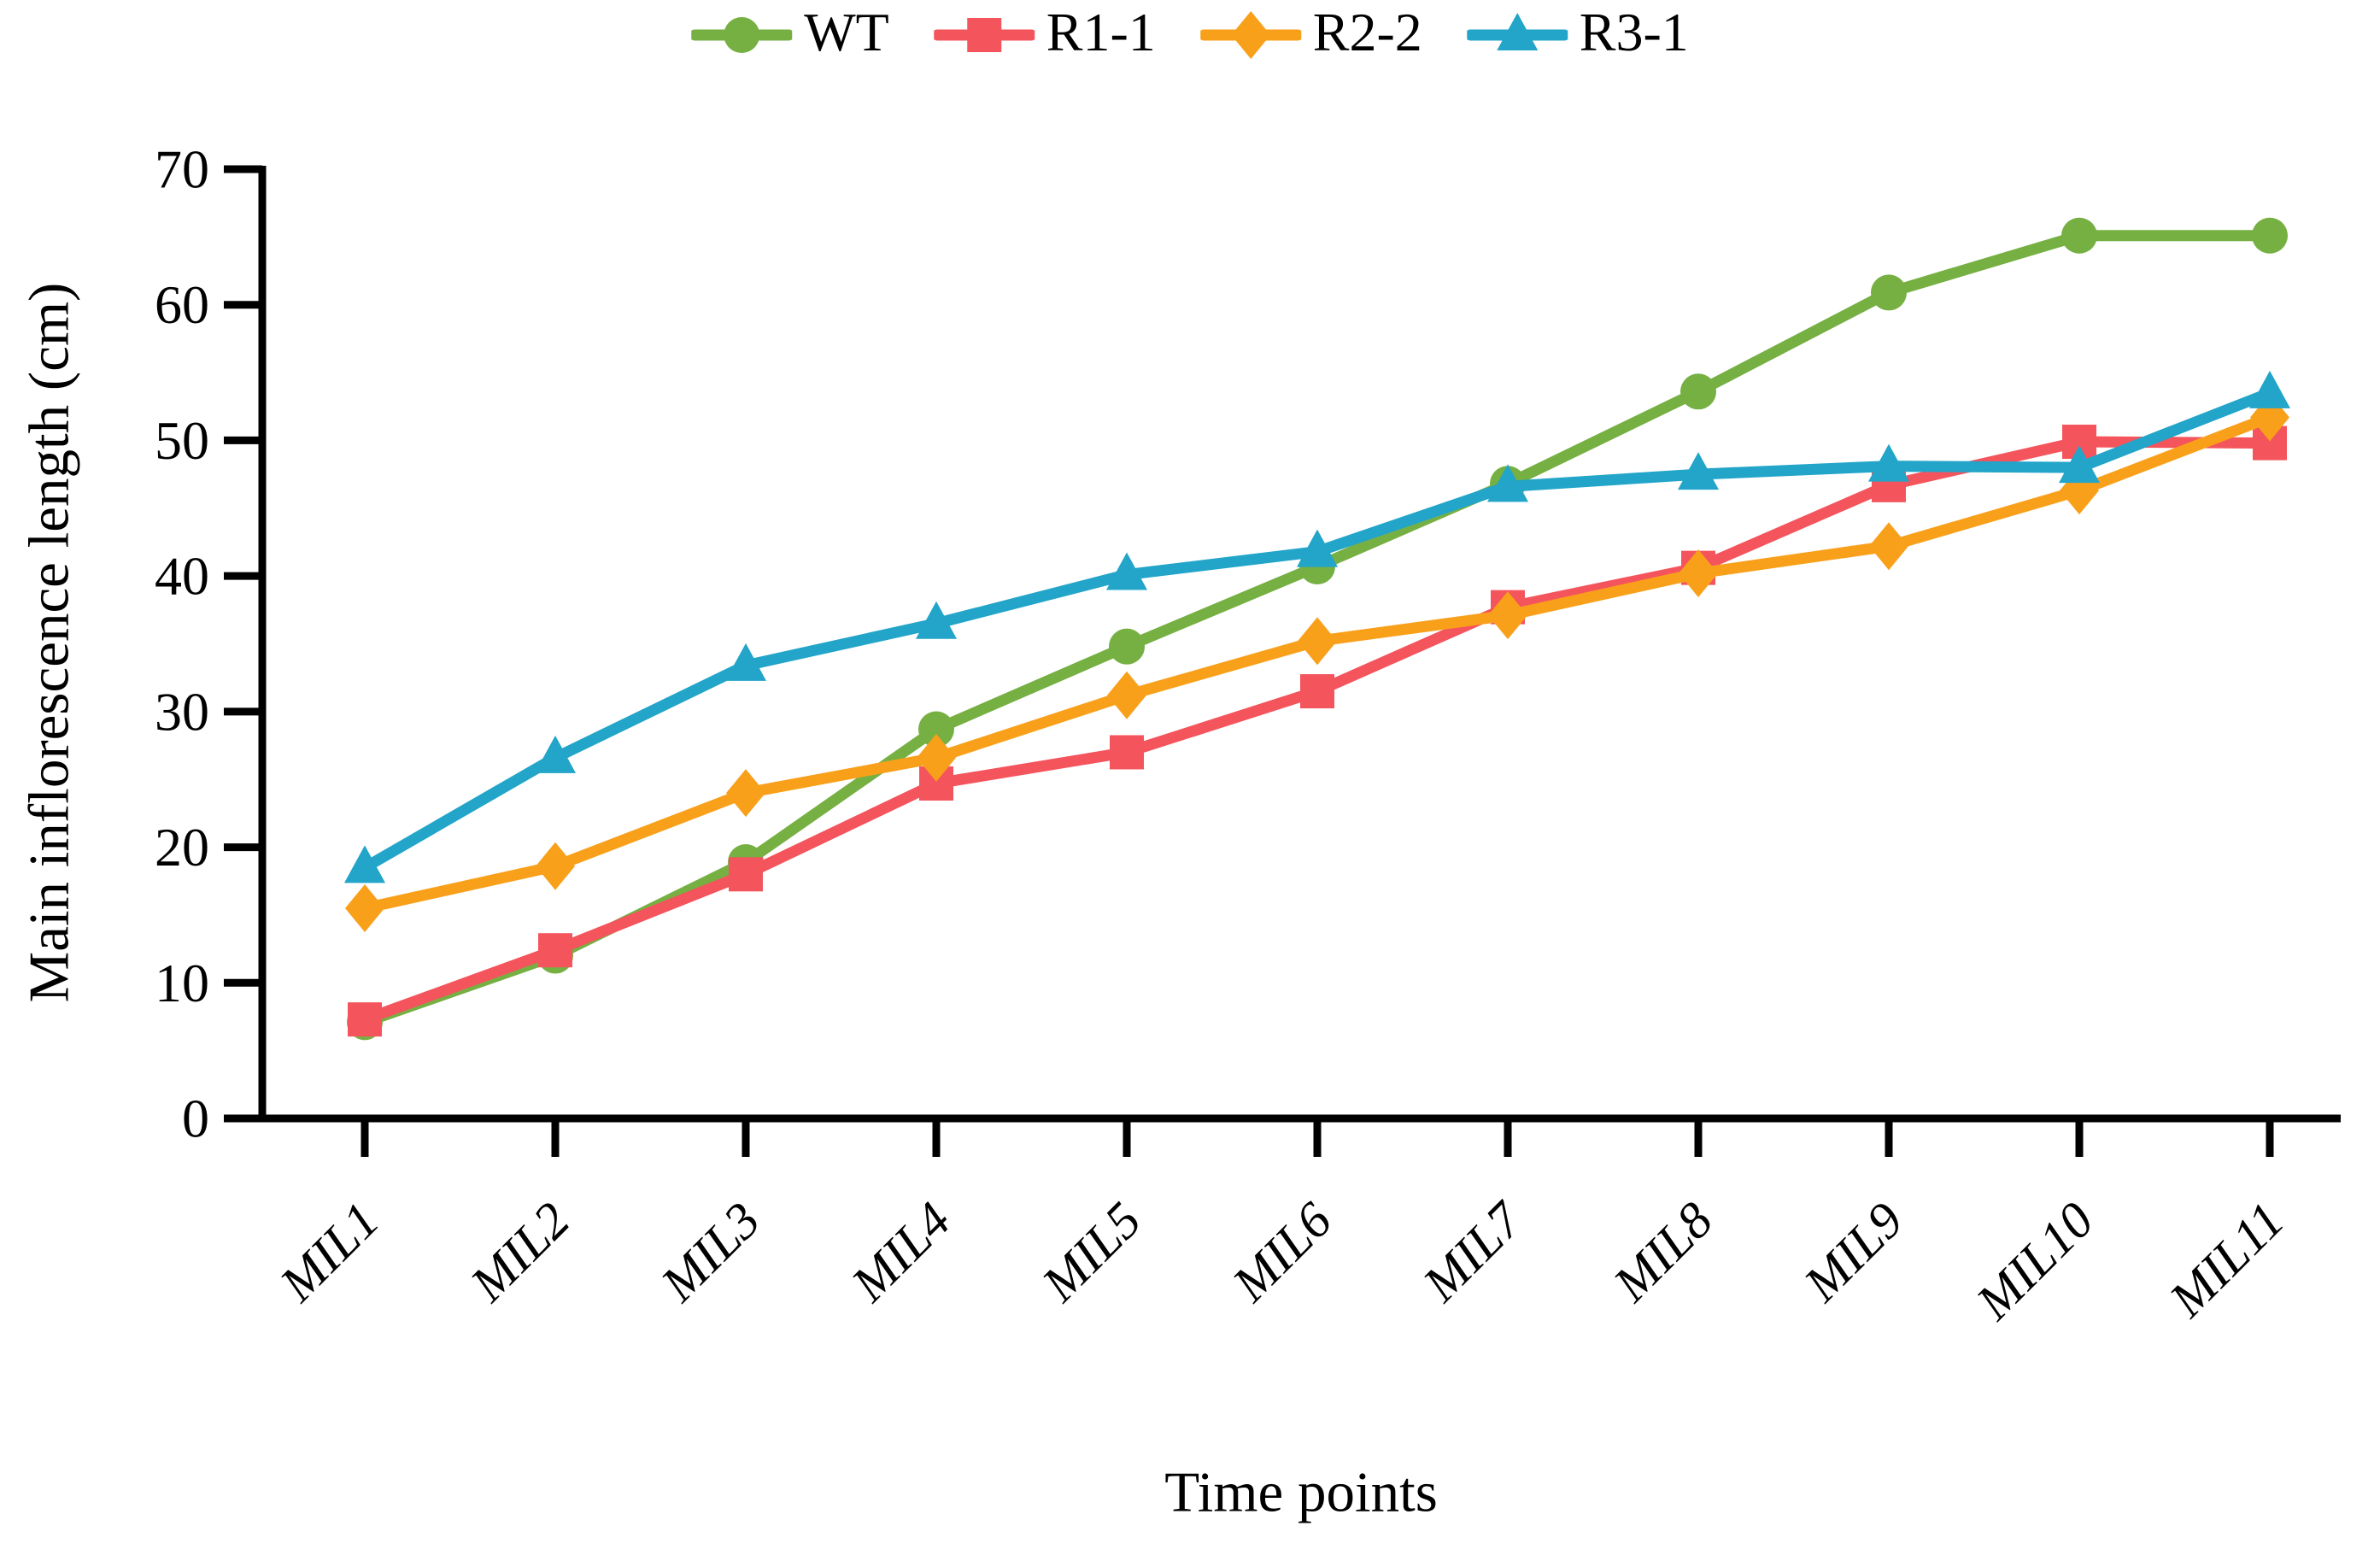 This screenshot has width=2380, height=1567. What do you see at coordinates (1190, 35) in the screenshot?
I see `chart-legend: WT R1-1 R2-2 R3-1` at bounding box center [1190, 35].